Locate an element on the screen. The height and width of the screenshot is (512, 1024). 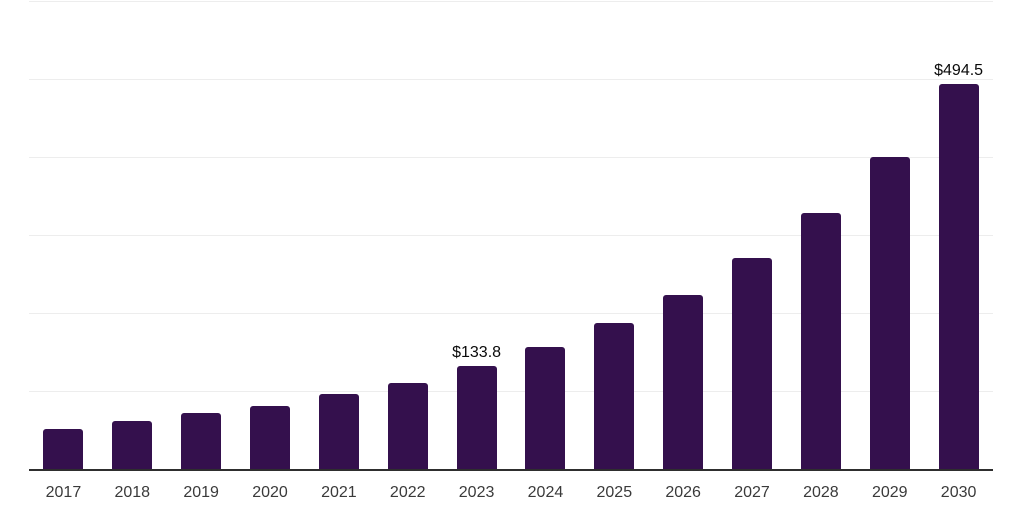
bar-slot-2020 is located at coordinates (270, 235).